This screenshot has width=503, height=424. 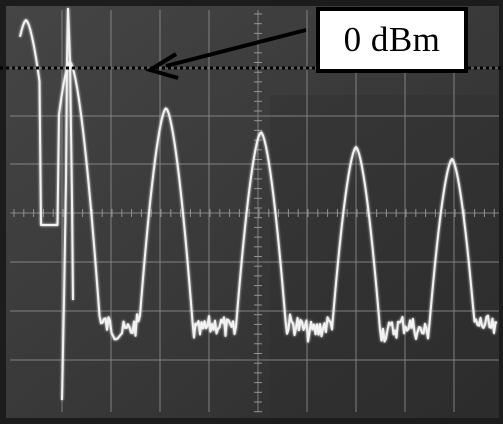 What do you see at coordinates (226, 54) in the screenshot?
I see `arrow-left-icon` at bounding box center [226, 54].